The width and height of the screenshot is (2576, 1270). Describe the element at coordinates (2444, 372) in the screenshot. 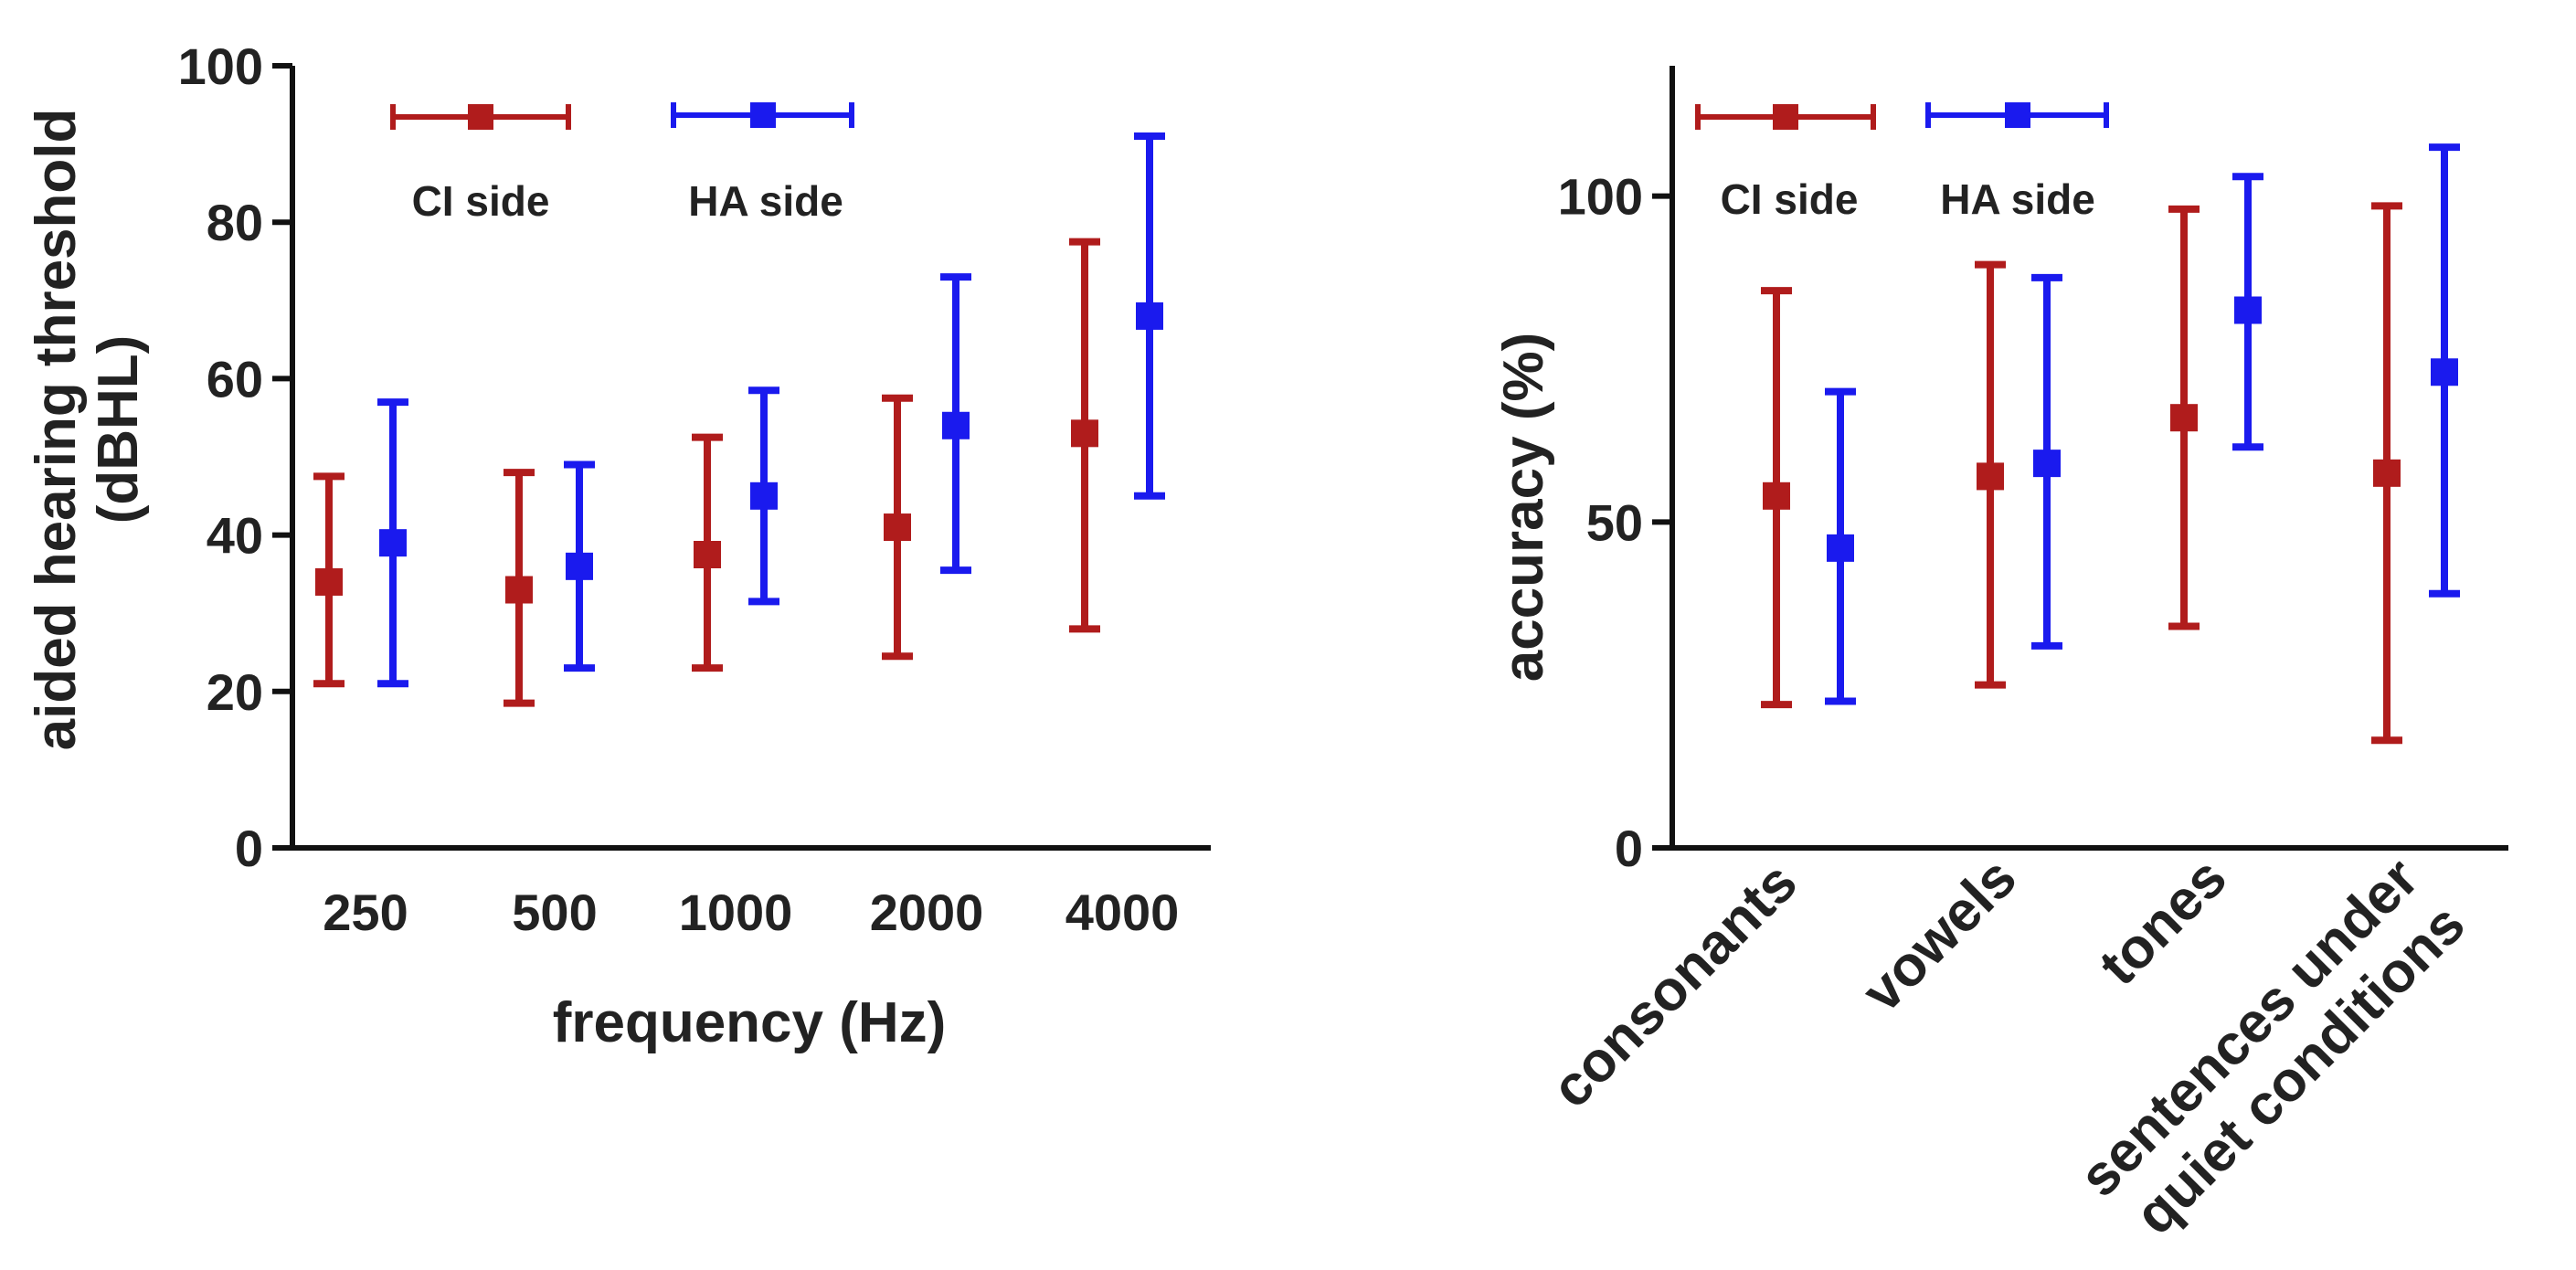

I see `right-ha-side-sentences-under-quiet-conditions-marker` at that location.